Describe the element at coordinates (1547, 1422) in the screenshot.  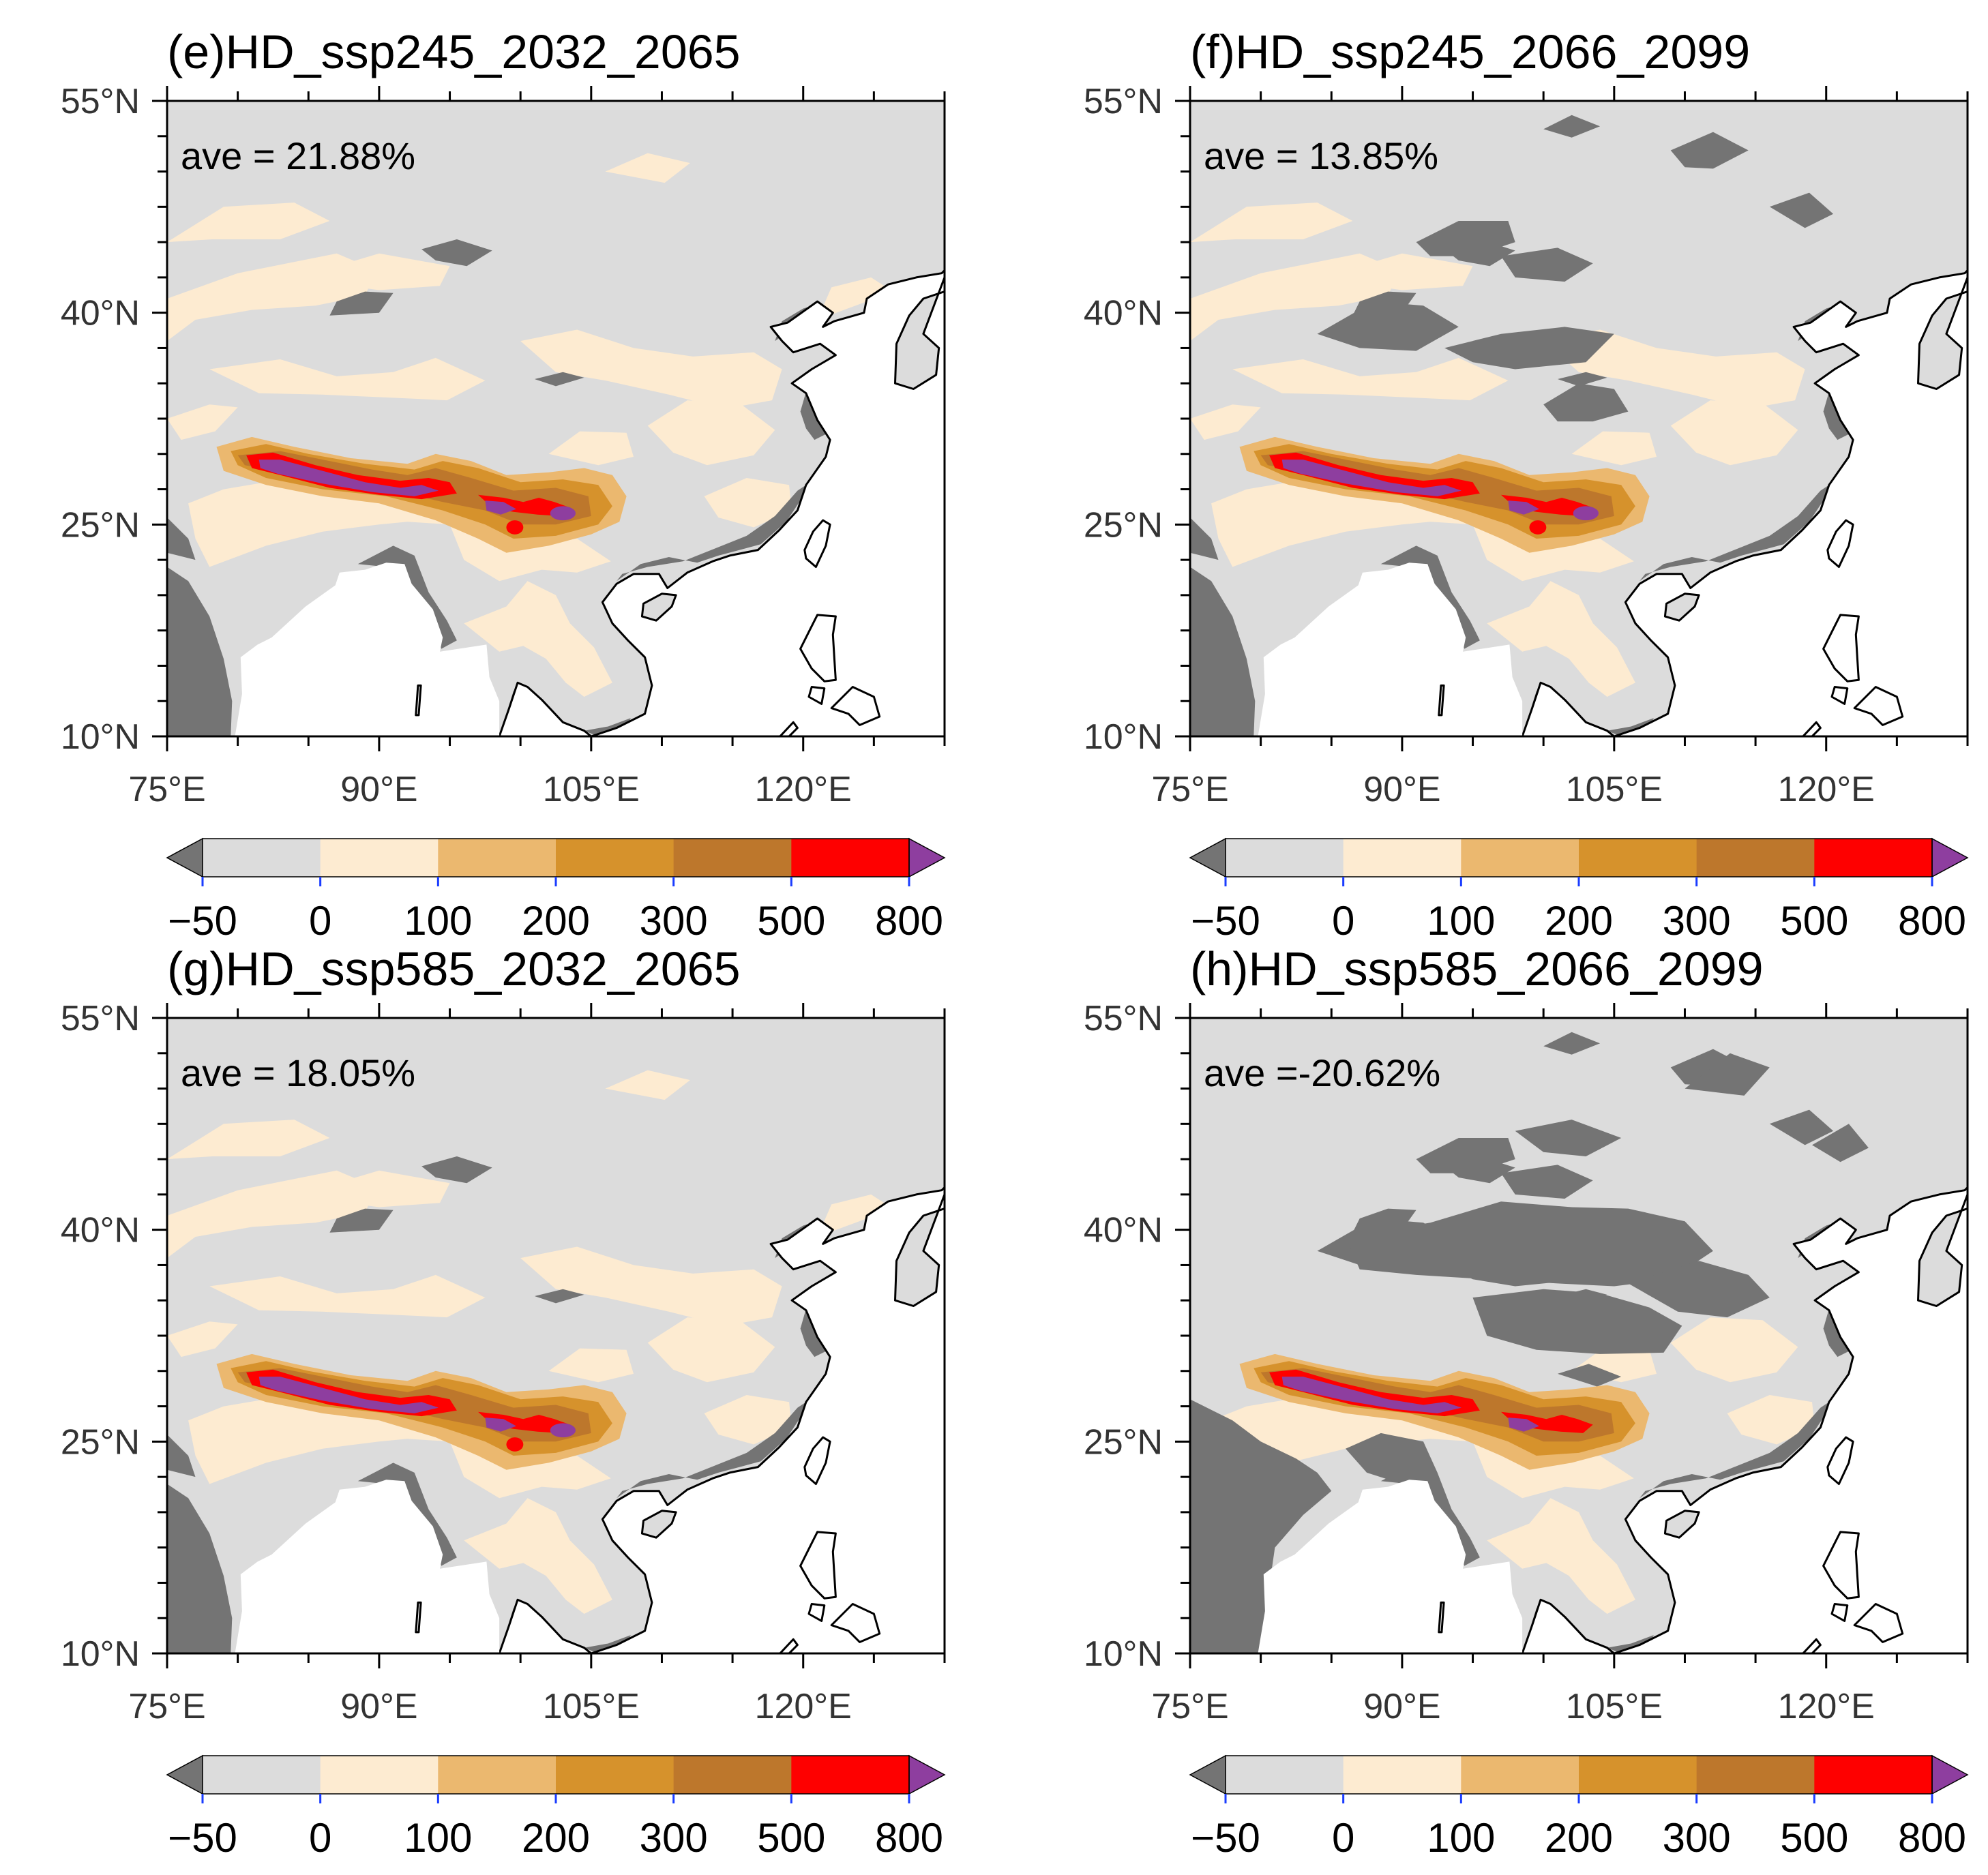
I see `field-500-800-east` at that location.